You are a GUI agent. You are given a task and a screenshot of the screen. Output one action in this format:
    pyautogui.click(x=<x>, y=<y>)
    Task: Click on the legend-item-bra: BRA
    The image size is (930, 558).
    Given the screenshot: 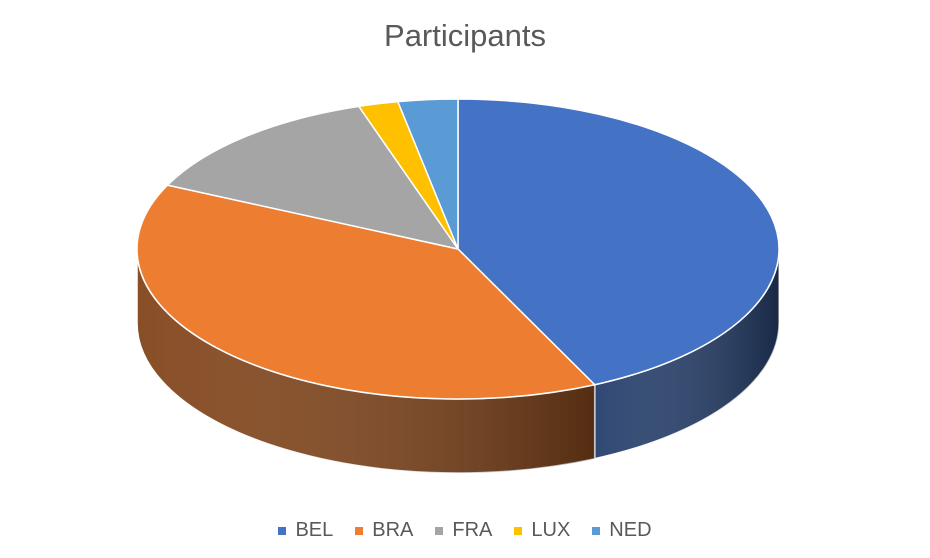 What is the action you would take?
    pyautogui.click(x=384, y=530)
    